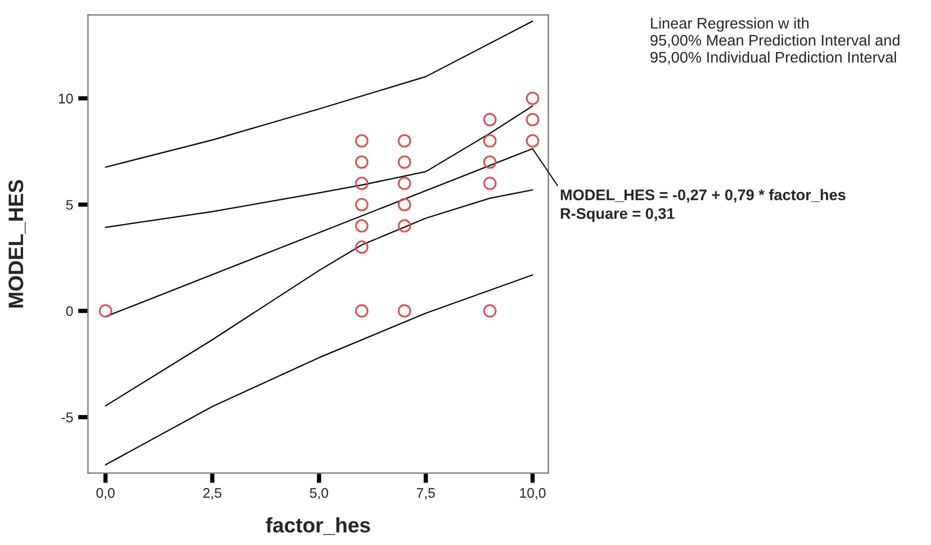 This screenshot has width=931, height=545. Describe the element at coordinates (67, 417) in the screenshot. I see `y-tick-label: -5` at that location.